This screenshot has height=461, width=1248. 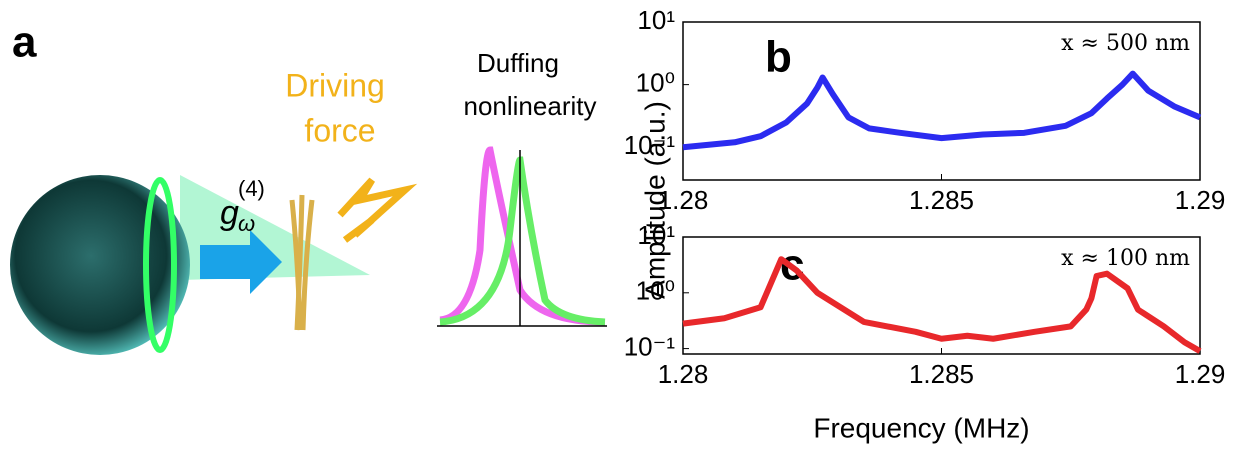 I want to click on symbol-sub: ω, so click(x=246, y=223).